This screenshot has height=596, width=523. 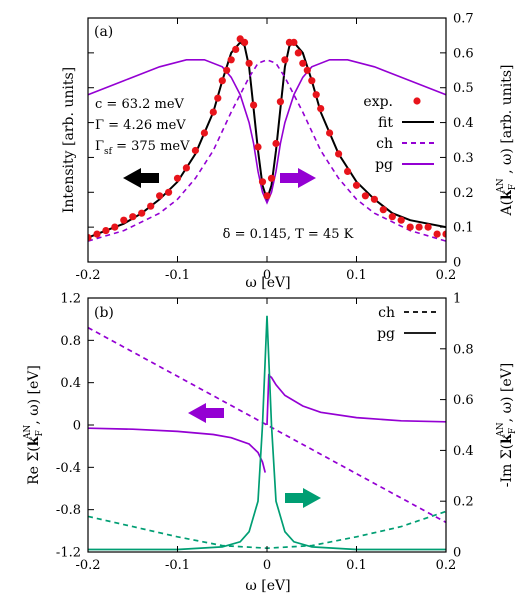 I want to click on y-tick-label: -0.8, so click(x=68, y=510).